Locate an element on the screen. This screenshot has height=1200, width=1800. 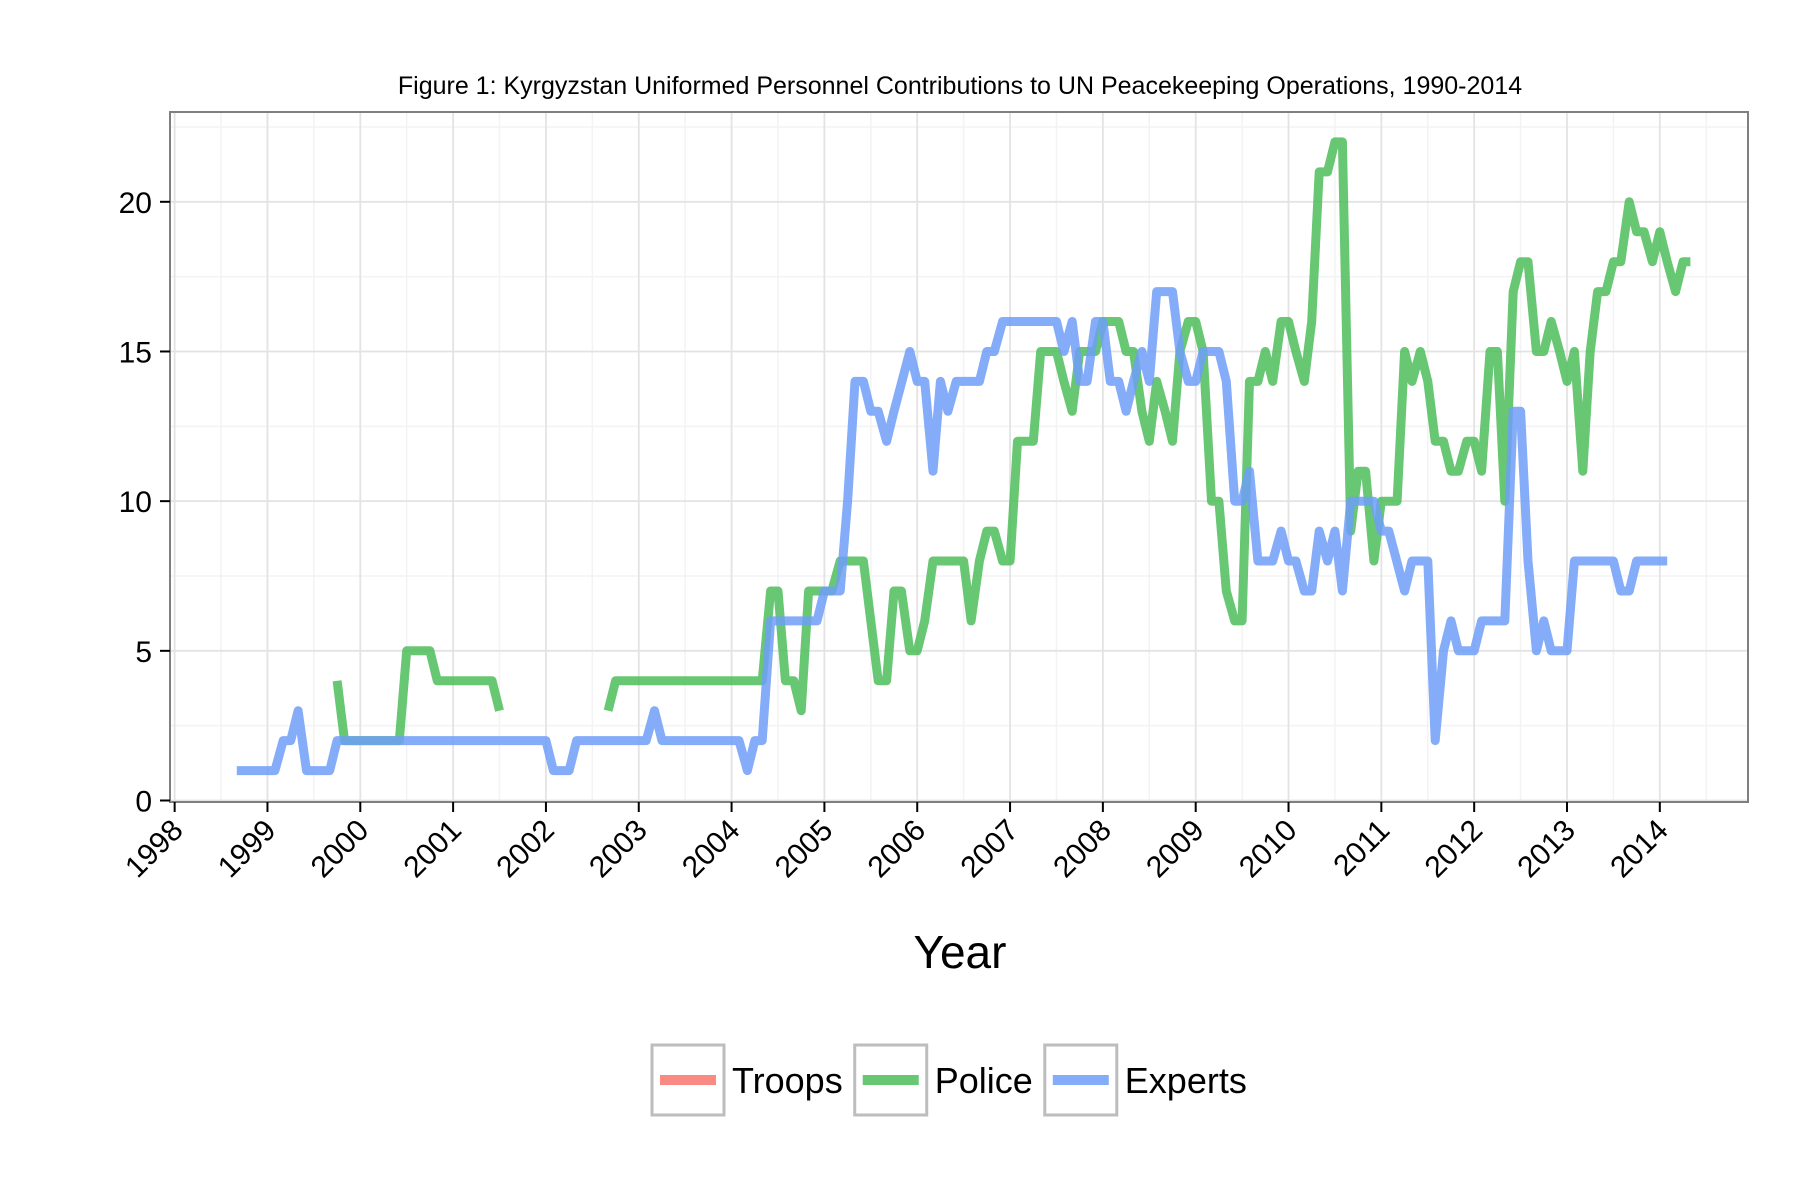
y-tick-label: 0 is located at coordinates (143, 802).